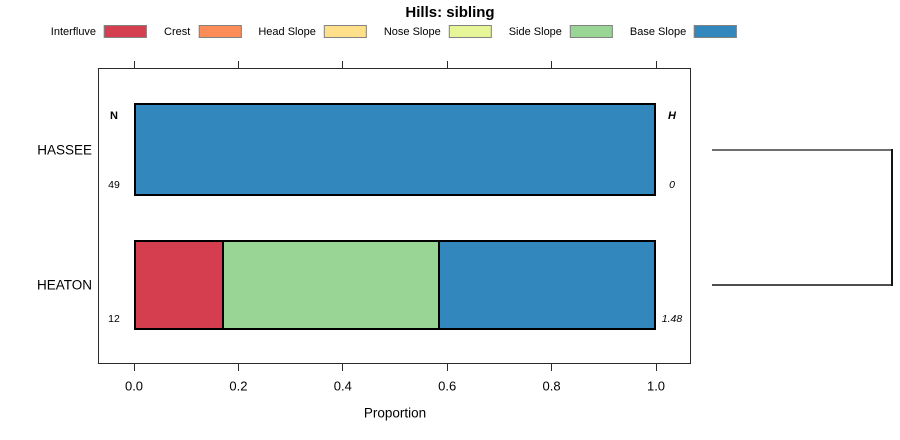  Describe the element at coordinates (329, 285) in the screenshot. I see `bar-segment-side-slope` at that location.